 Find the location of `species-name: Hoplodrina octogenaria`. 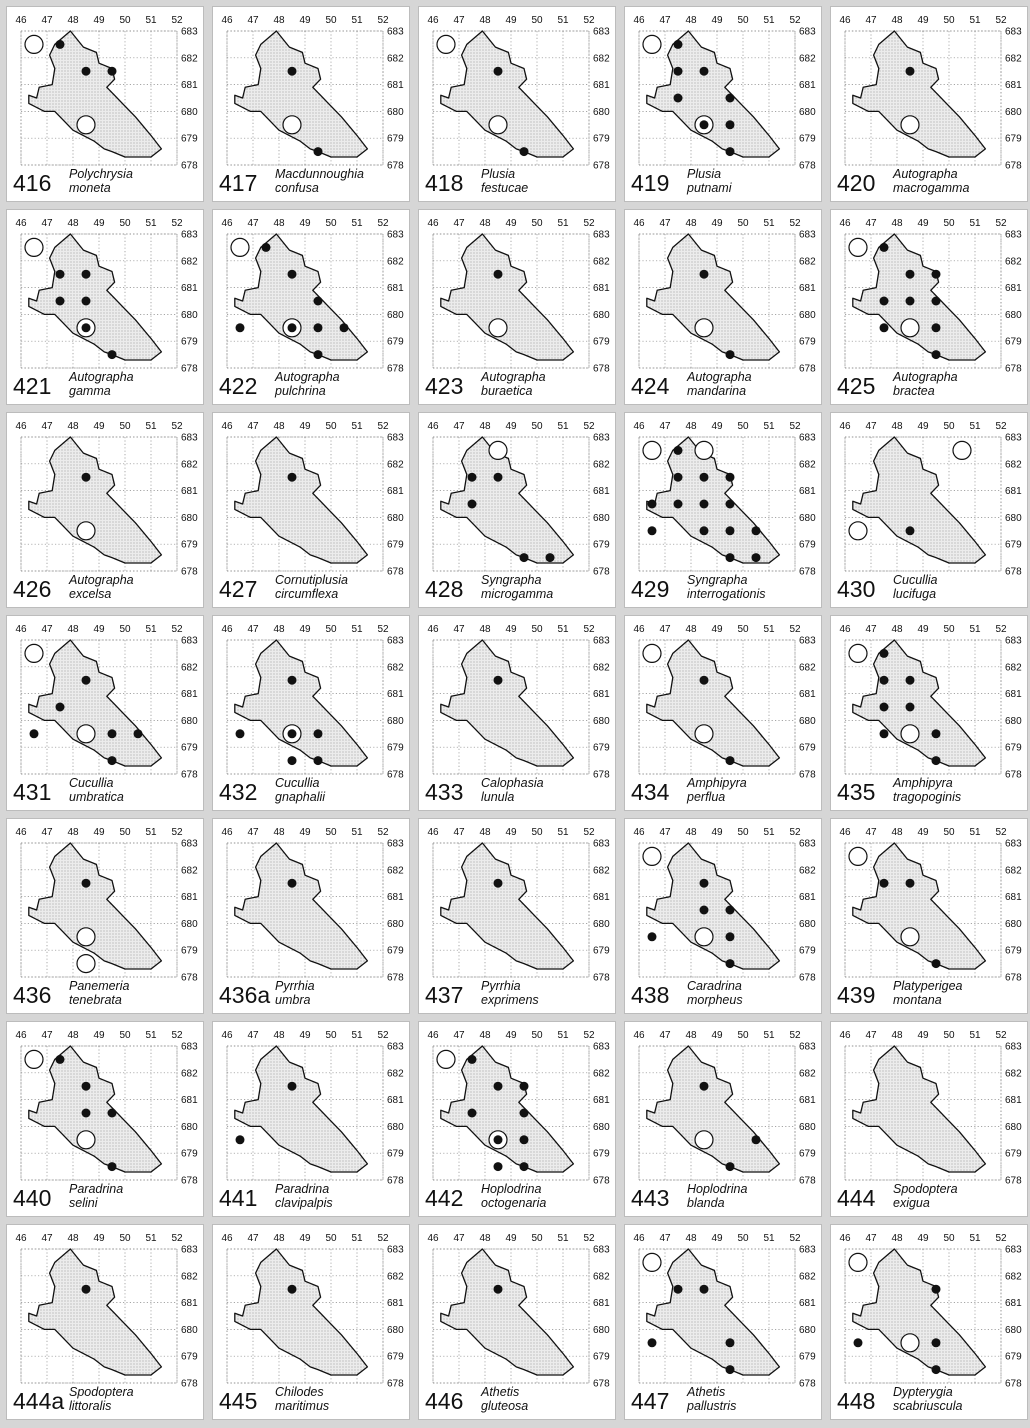

species-name: Hoplodrina octogenaria is located at coordinates (513, 1196).